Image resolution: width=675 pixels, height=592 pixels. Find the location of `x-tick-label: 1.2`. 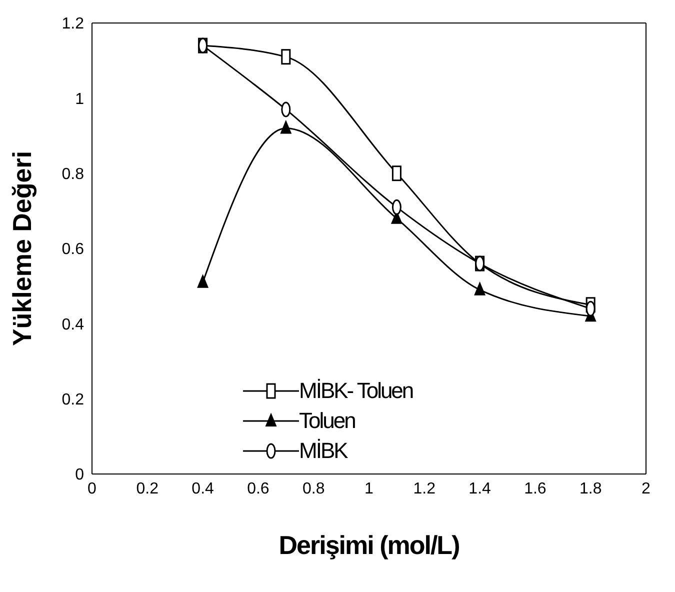

x-tick-label: 1.2 is located at coordinates (424, 489).